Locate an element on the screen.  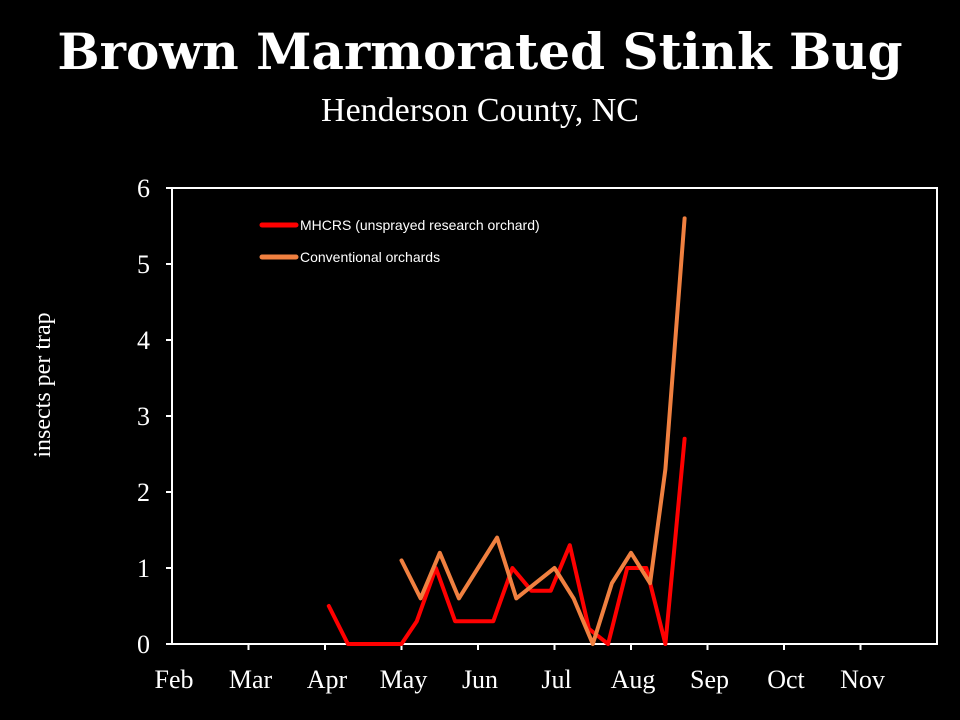
x-tick-label: Mar is located at coordinates (251, 679).